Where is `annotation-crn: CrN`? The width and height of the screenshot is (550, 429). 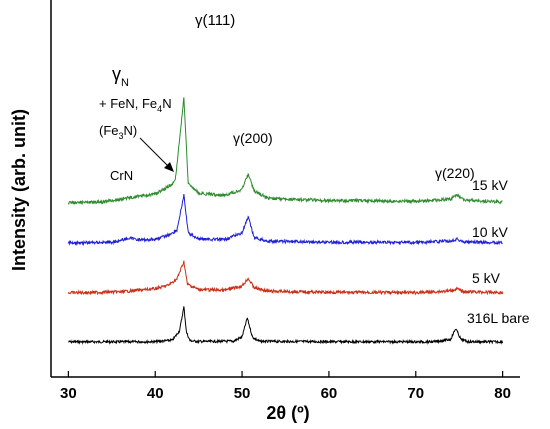
annotation-crn: CrN is located at coordinates (121, 175).